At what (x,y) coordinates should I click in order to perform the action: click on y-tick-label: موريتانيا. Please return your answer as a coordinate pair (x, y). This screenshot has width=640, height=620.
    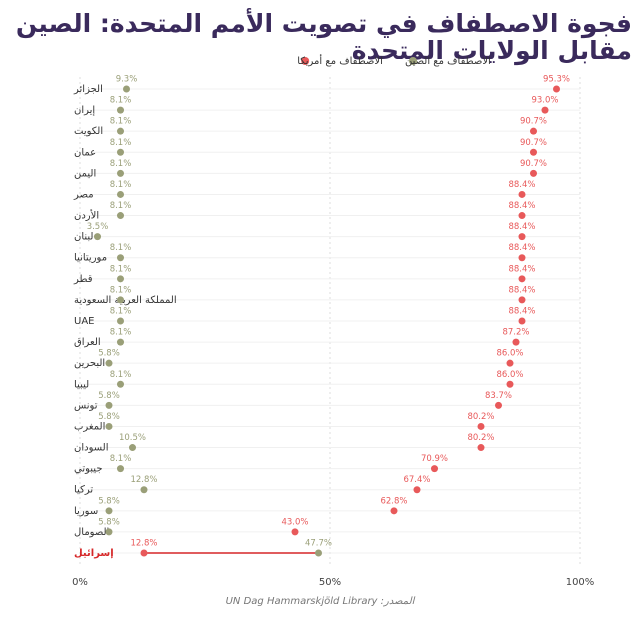
    Looking at the image, I should click on (90, 258).